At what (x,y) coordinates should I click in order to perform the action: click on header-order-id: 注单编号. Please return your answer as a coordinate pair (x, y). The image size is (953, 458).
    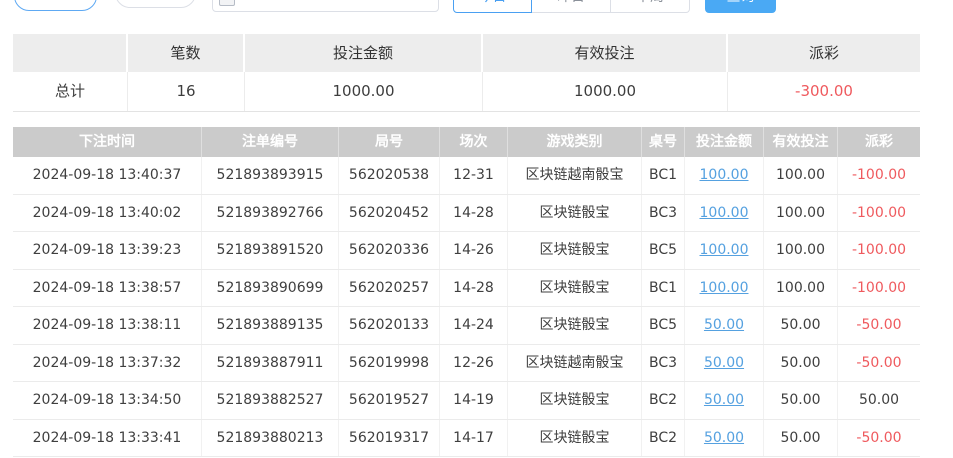
    Looking at the image, I should click on (270, 142).